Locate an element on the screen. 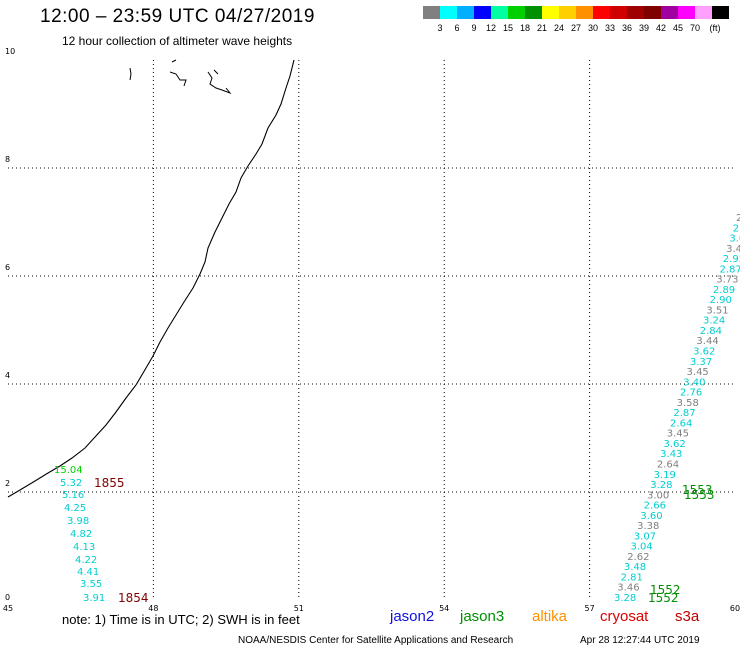 The image size is (740, 650). satellite-altika: altika is located at coordinates (550, 616).